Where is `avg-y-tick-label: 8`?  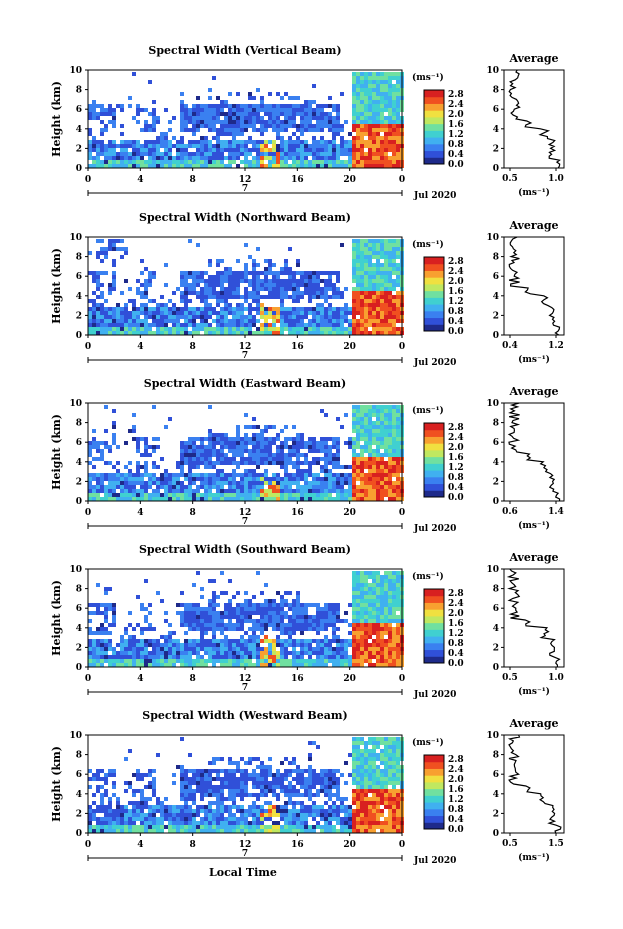
avg-y-tick-label: 8 is located at coordinates (496, 91).